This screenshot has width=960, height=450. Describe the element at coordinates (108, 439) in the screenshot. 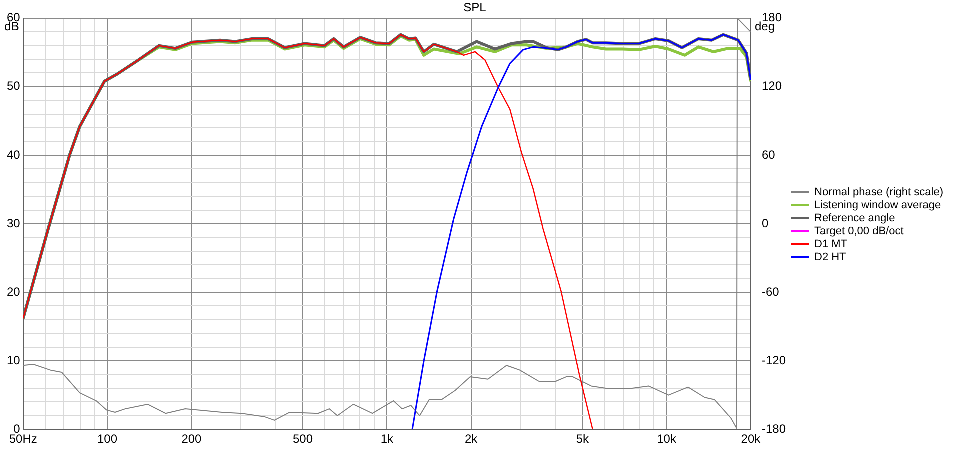

I see `x-tick-label: 100` at that location.